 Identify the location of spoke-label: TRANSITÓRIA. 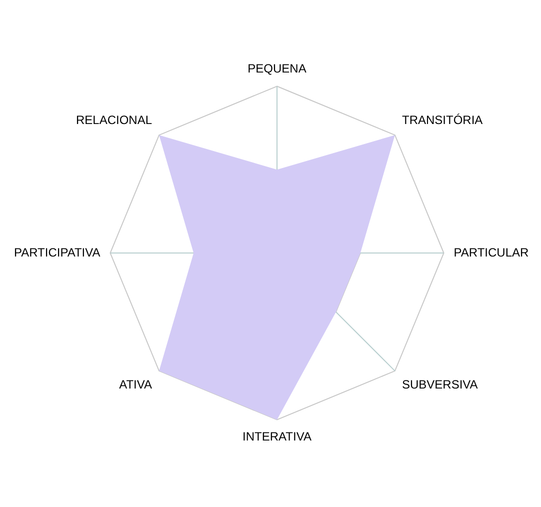
(442, 120).